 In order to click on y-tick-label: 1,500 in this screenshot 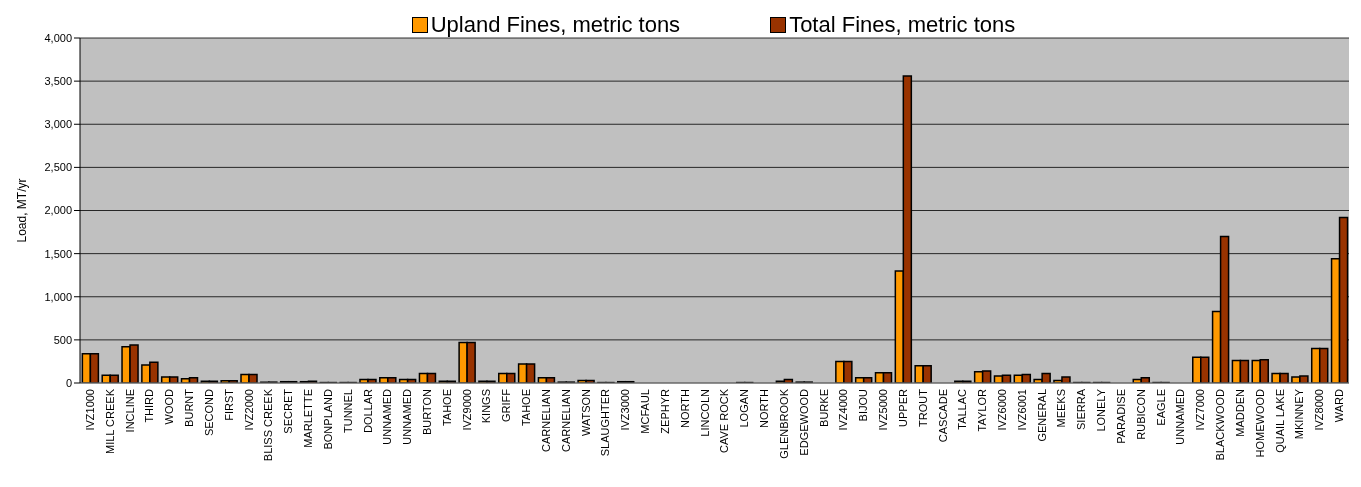, I will do `click(58, 253)`.